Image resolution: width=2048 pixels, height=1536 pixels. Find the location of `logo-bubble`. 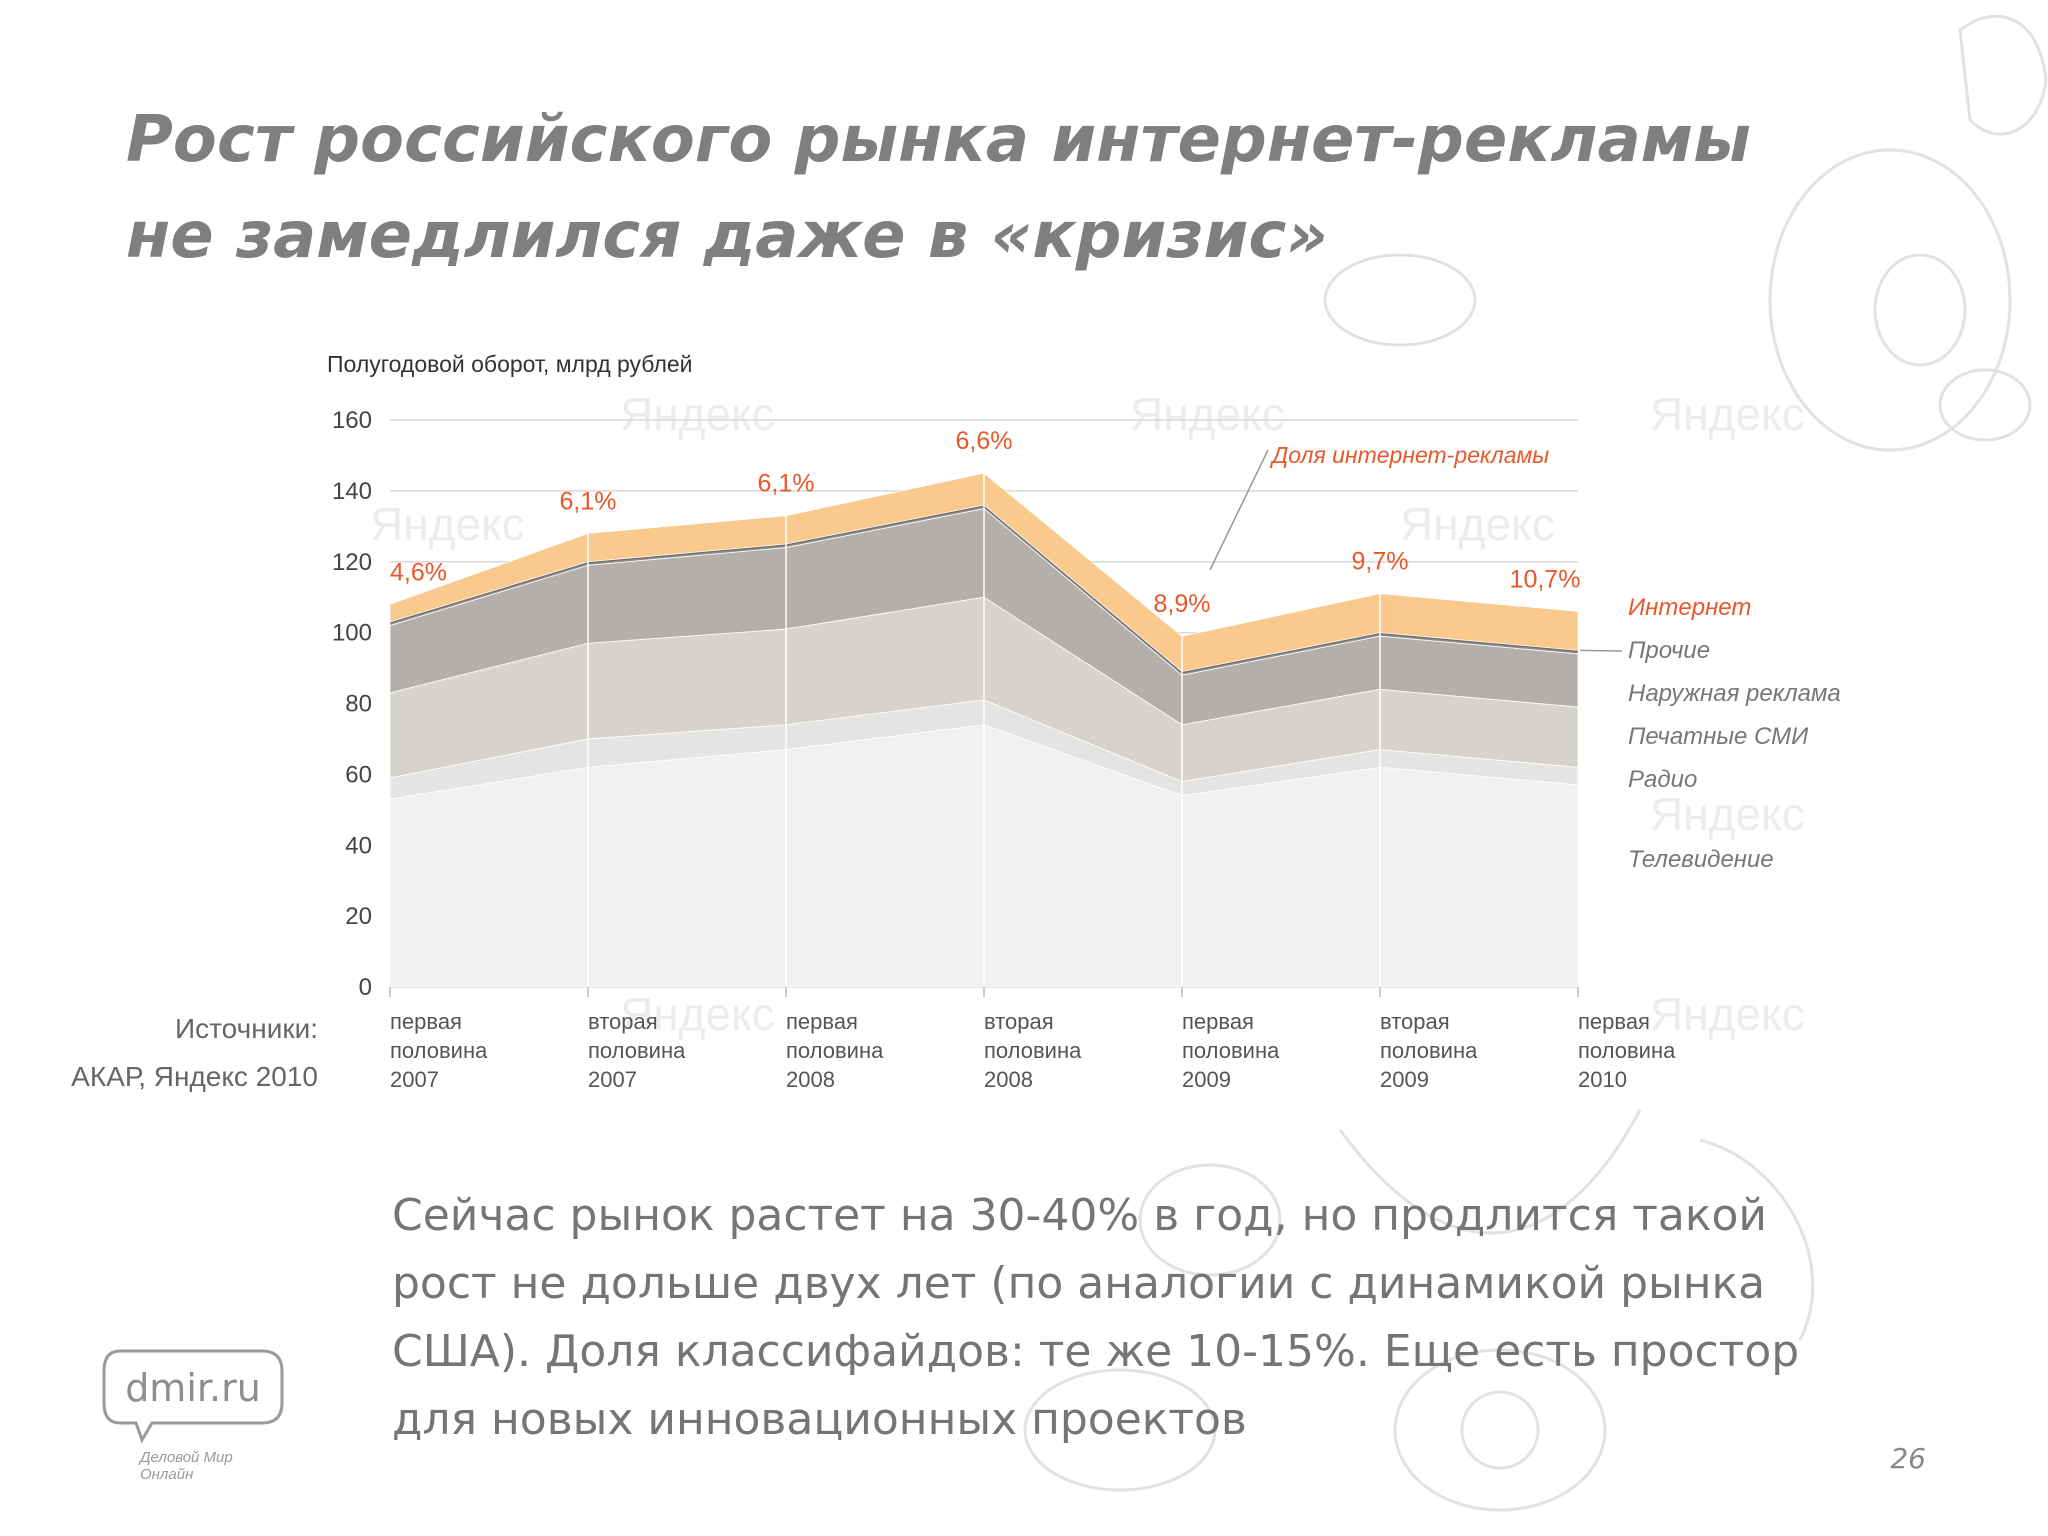

logo-bubble is located at coordinates (193, 1396).